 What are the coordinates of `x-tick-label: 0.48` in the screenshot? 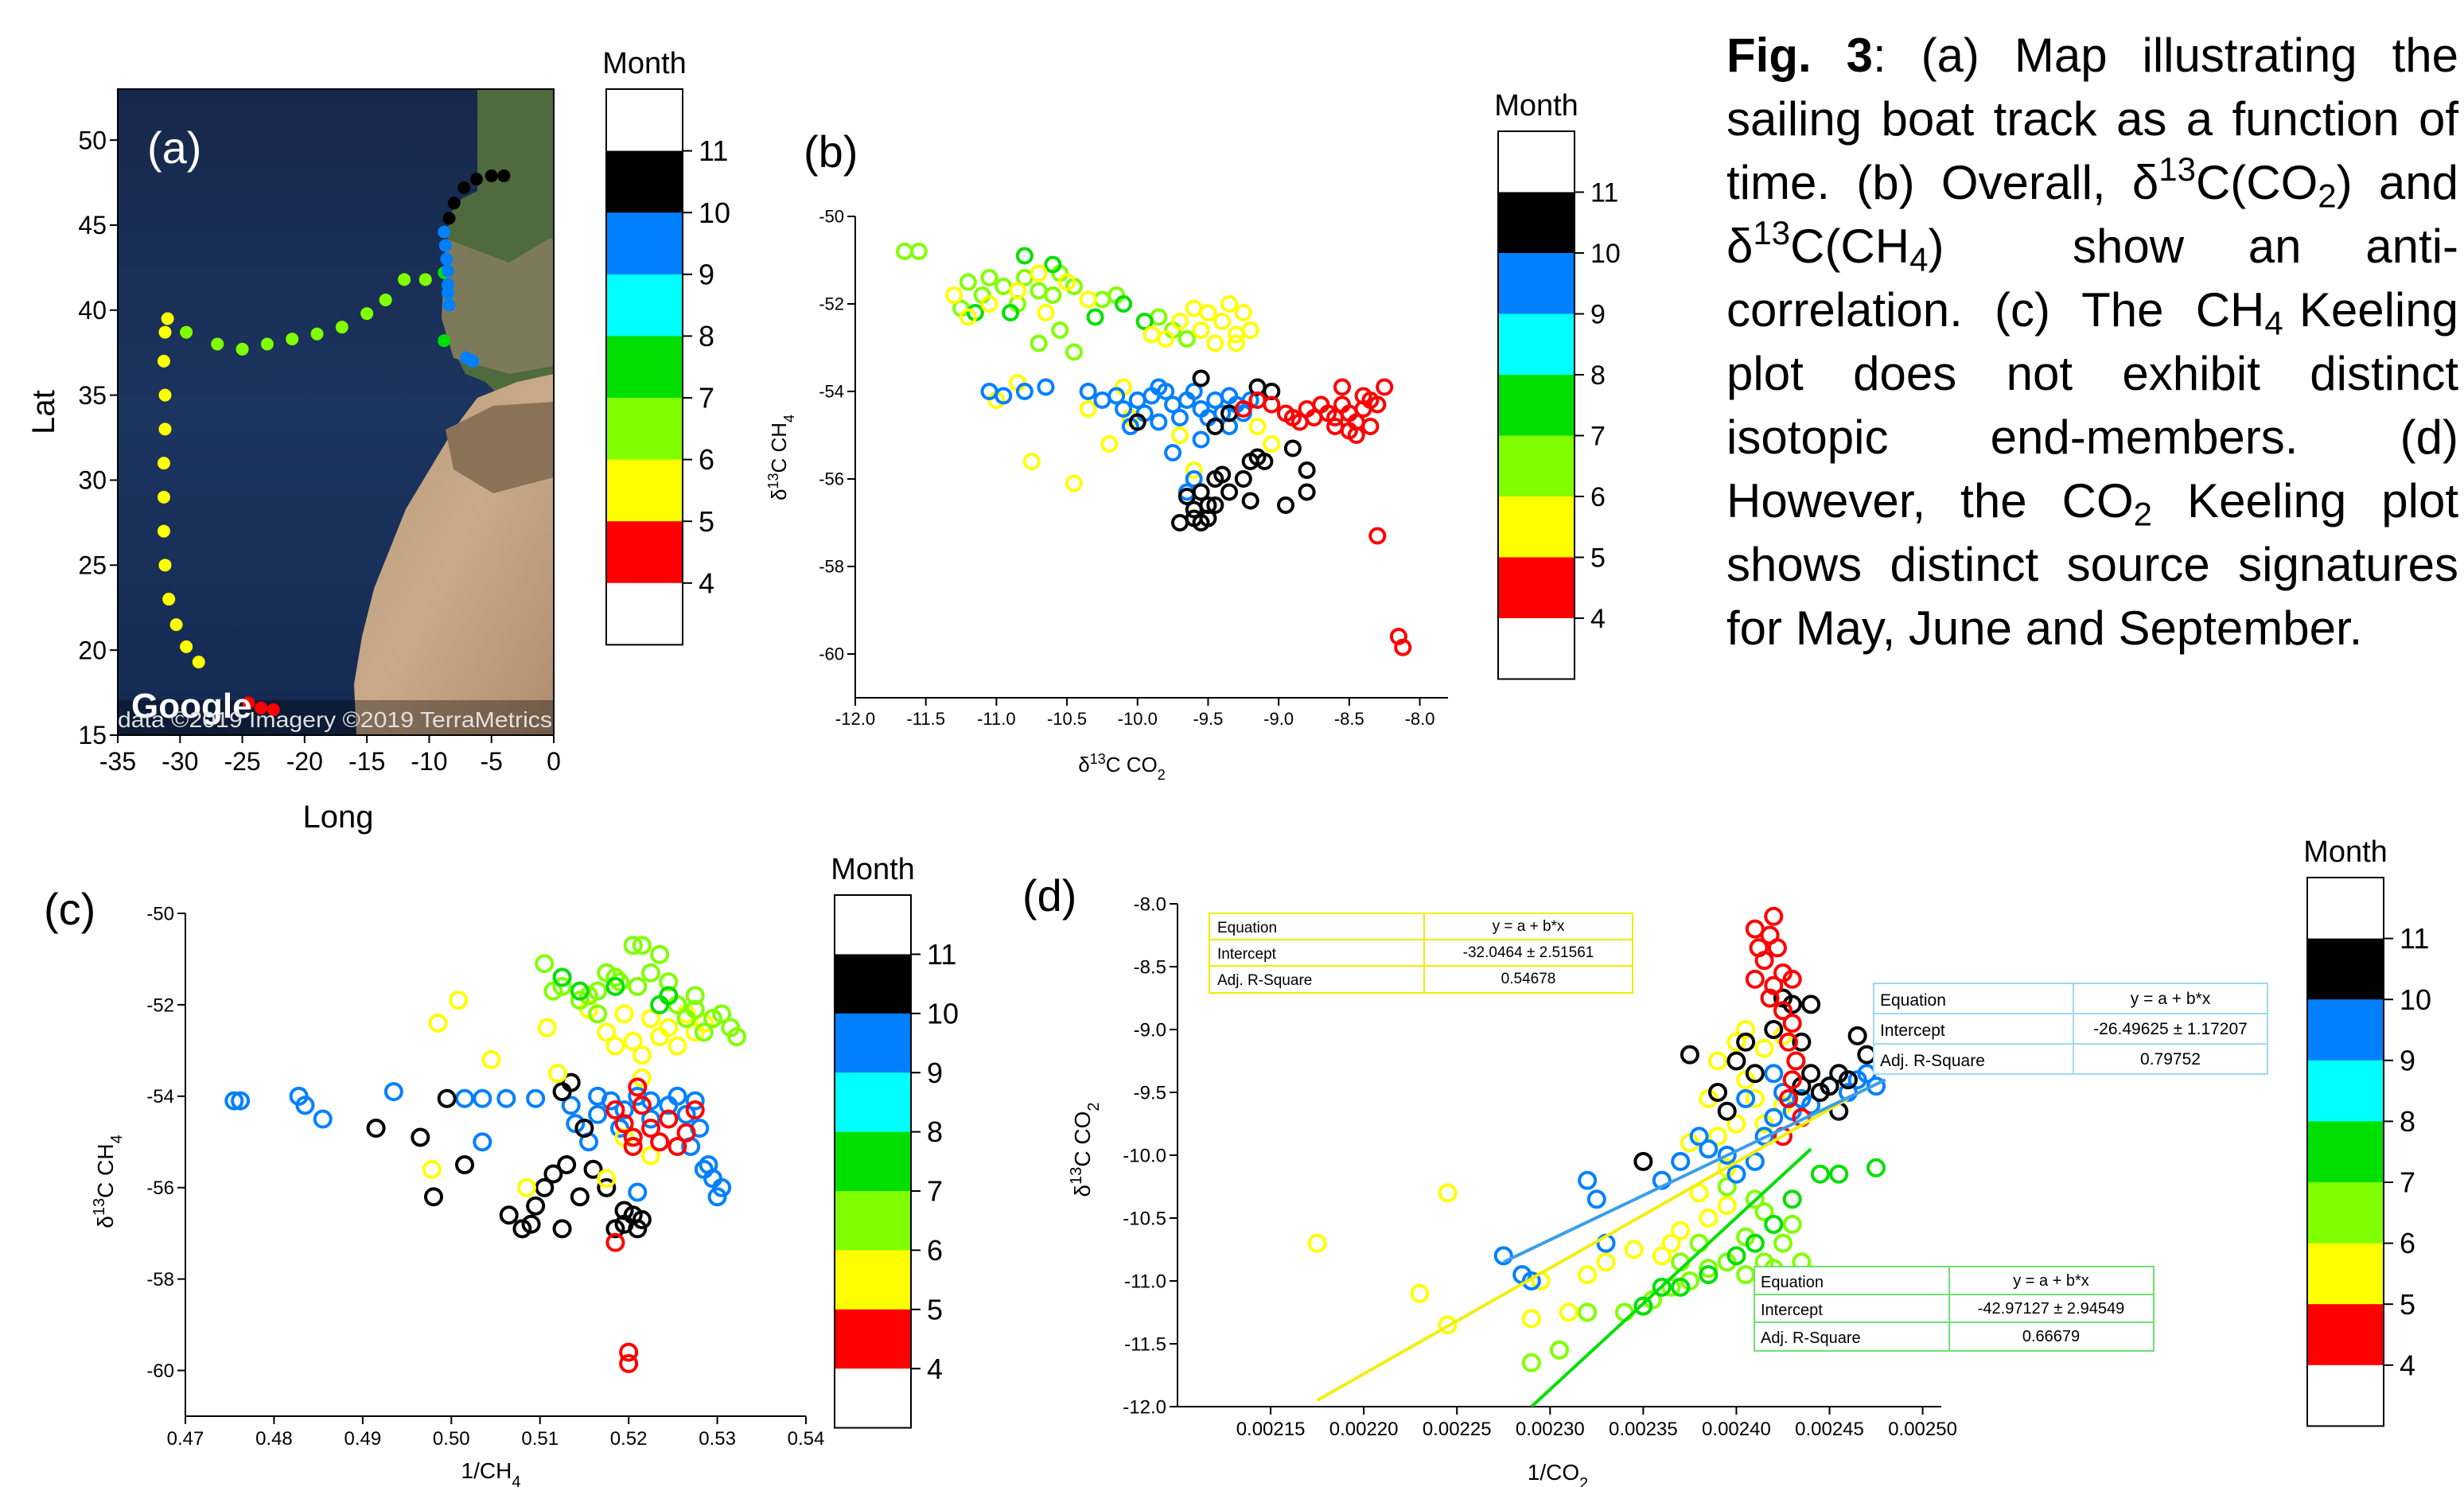 It's located at (274, 1439).